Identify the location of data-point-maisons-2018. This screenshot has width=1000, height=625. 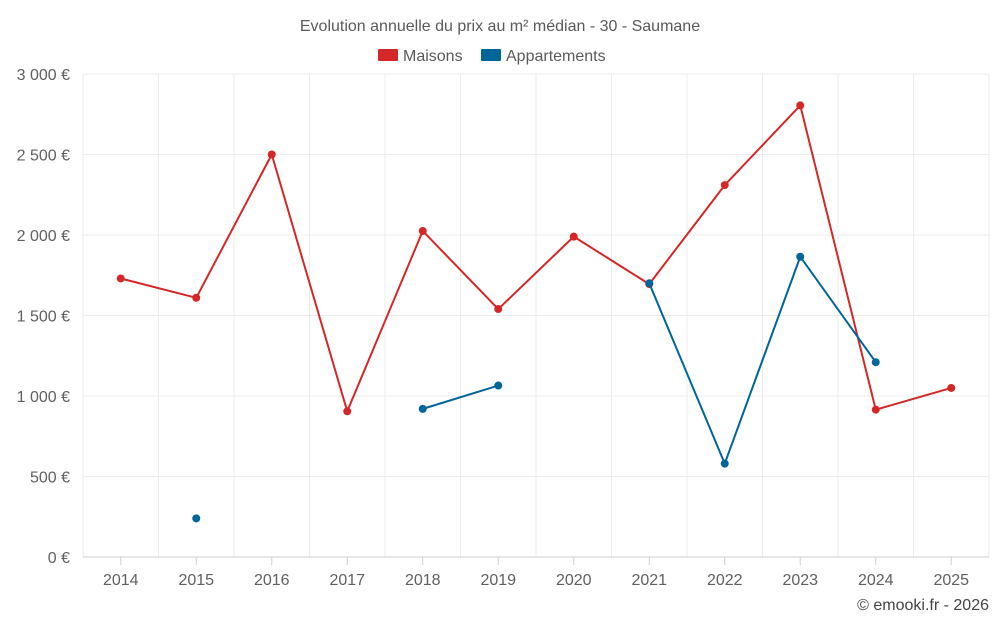
(422, 230).